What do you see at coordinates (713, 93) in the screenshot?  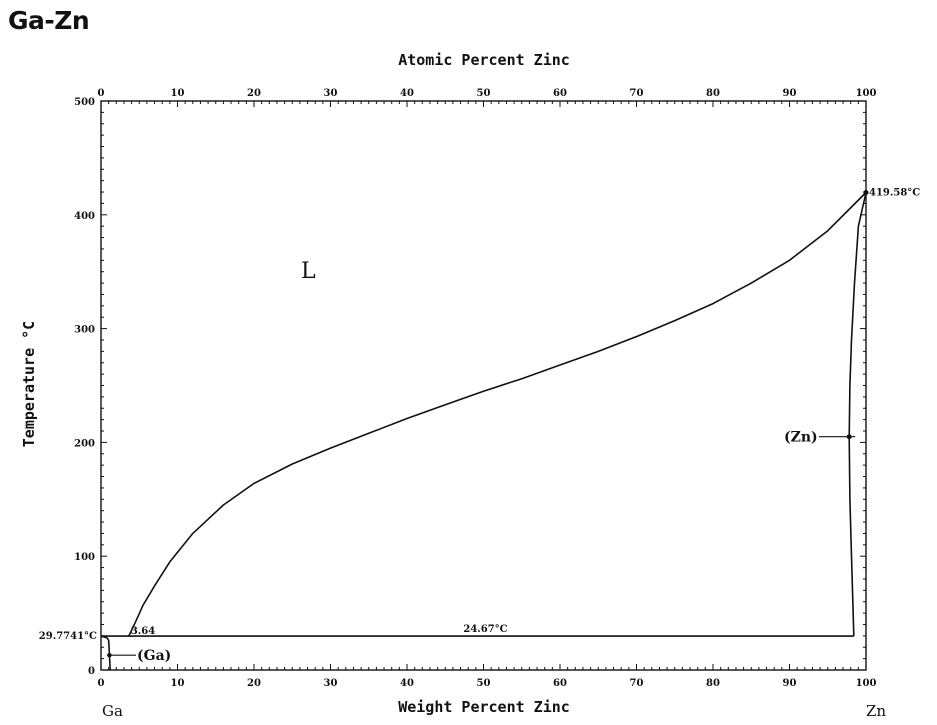 I see `x2-tick-label: 80` at bounding box center [713, 93].